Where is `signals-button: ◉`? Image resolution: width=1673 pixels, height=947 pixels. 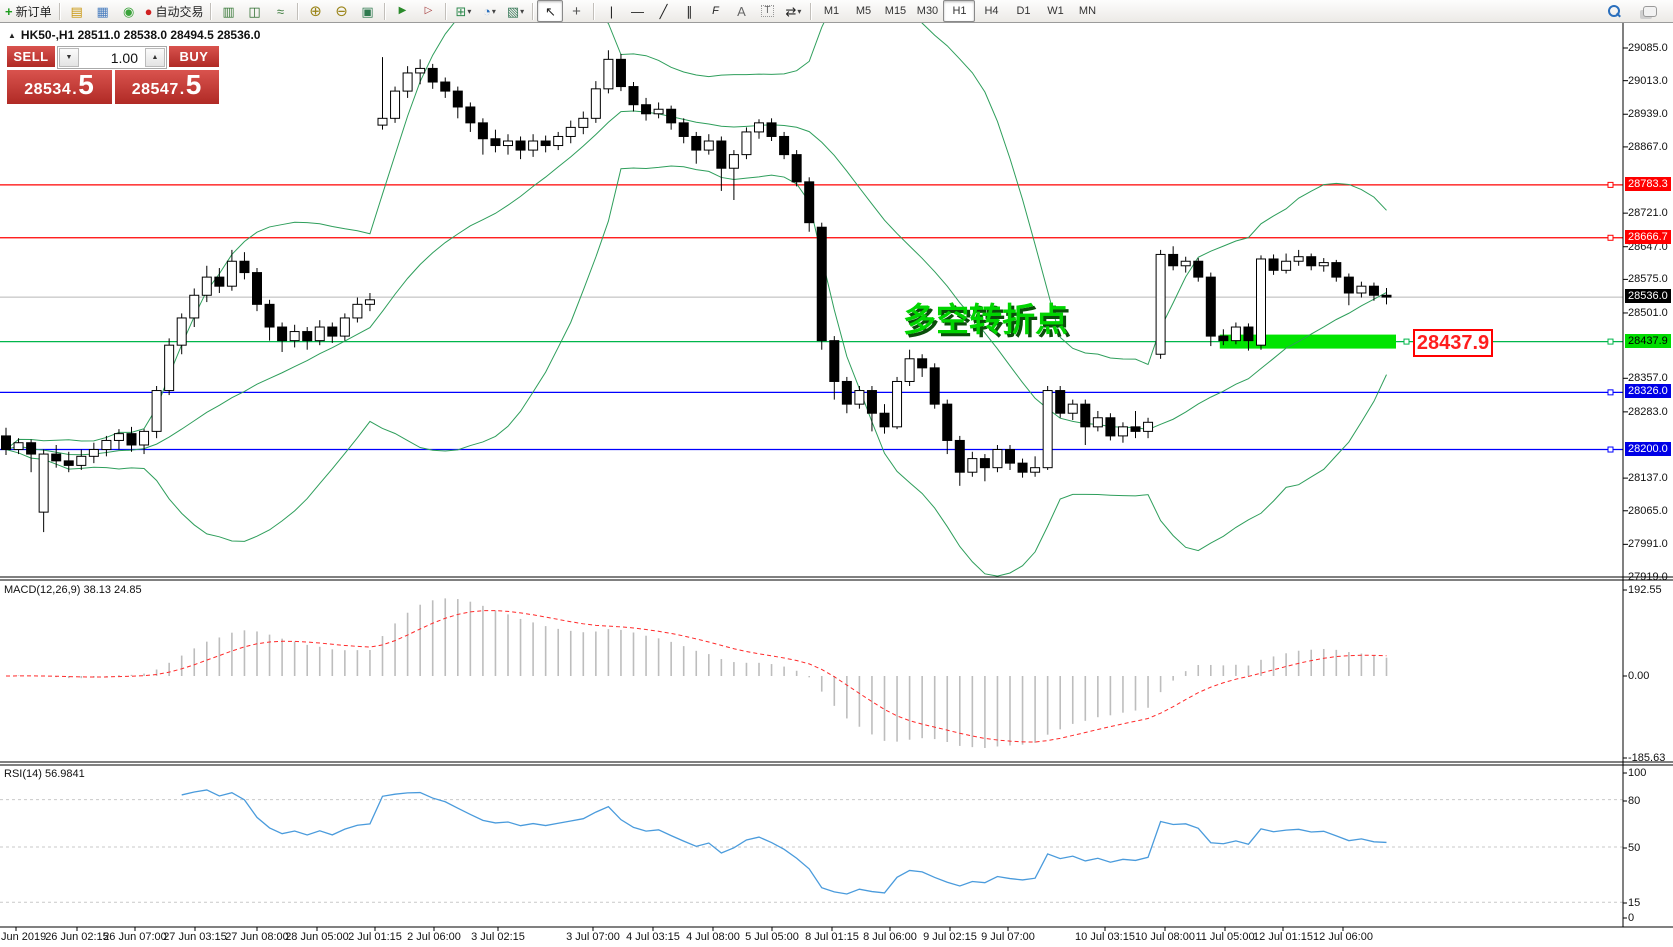 signals-button: ◉ is located at coordinates (129, 11).